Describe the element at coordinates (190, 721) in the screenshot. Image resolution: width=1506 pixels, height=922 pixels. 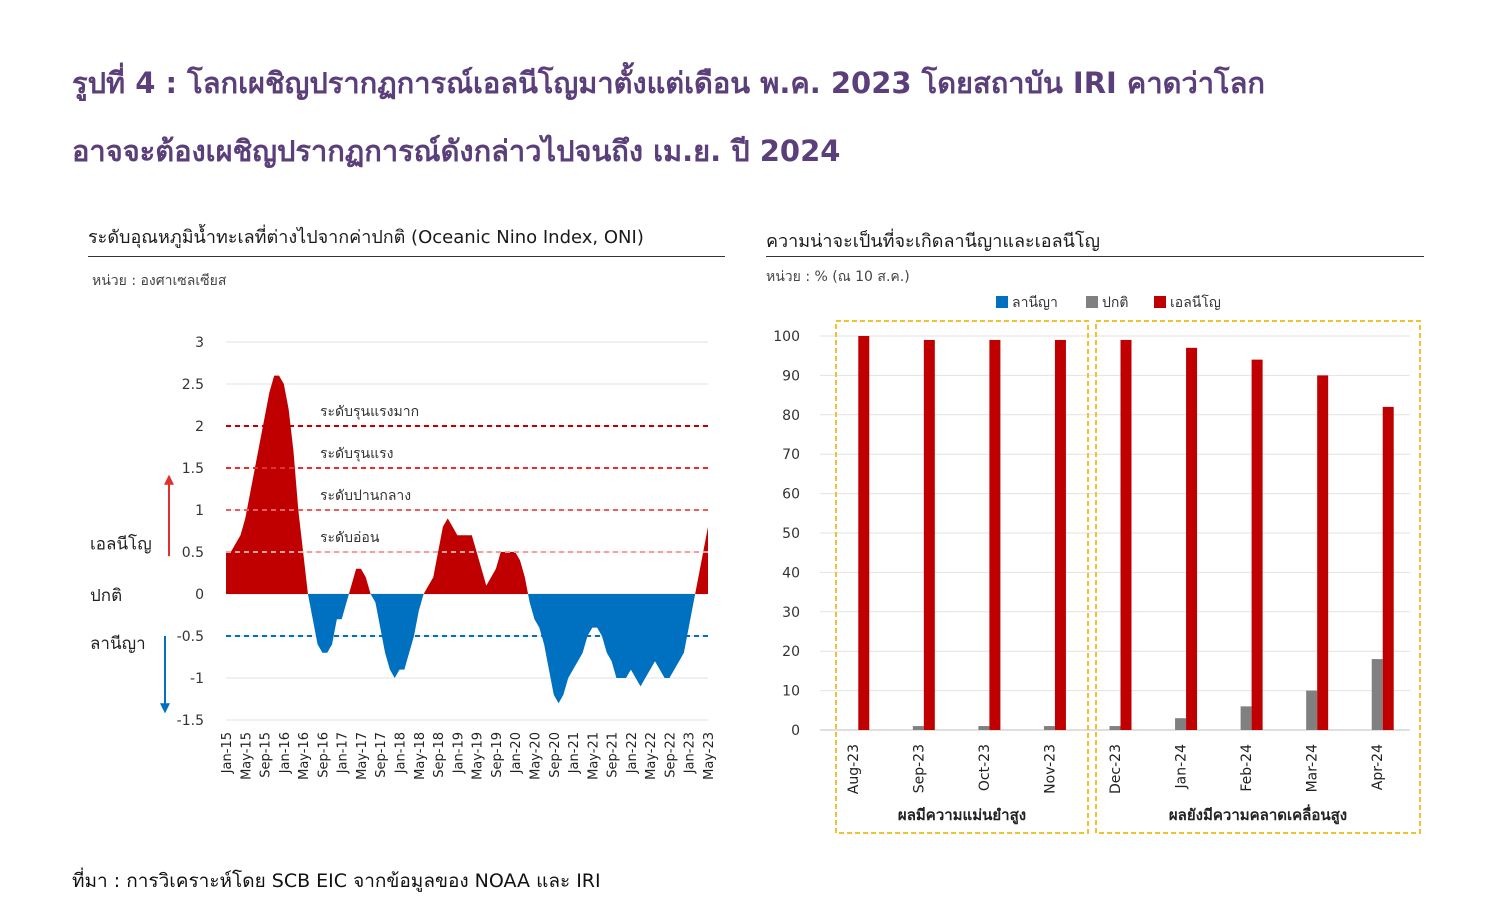
I see `oni-ytick-label: -1.5` at that location.